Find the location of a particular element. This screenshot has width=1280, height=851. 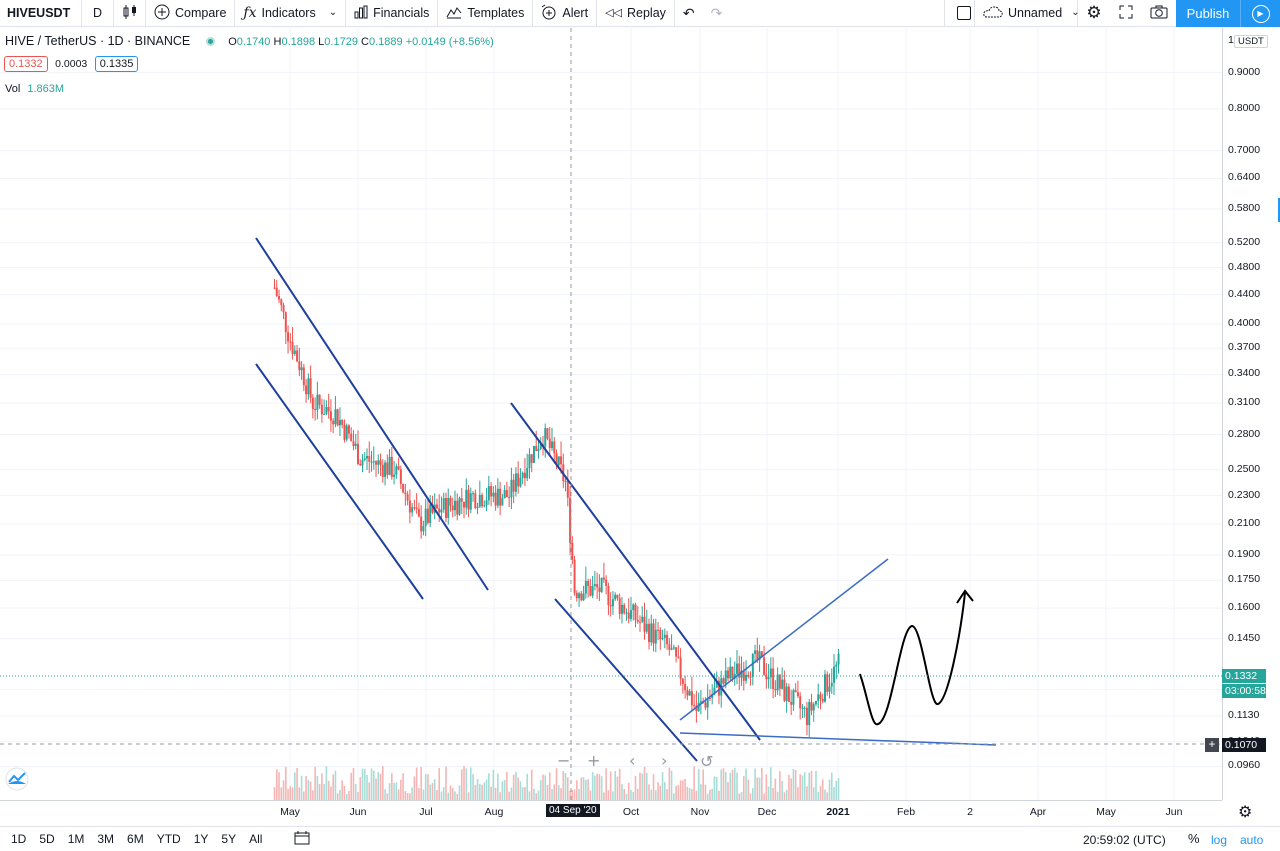

range-button-all: All is located at coordinates (256, 839).